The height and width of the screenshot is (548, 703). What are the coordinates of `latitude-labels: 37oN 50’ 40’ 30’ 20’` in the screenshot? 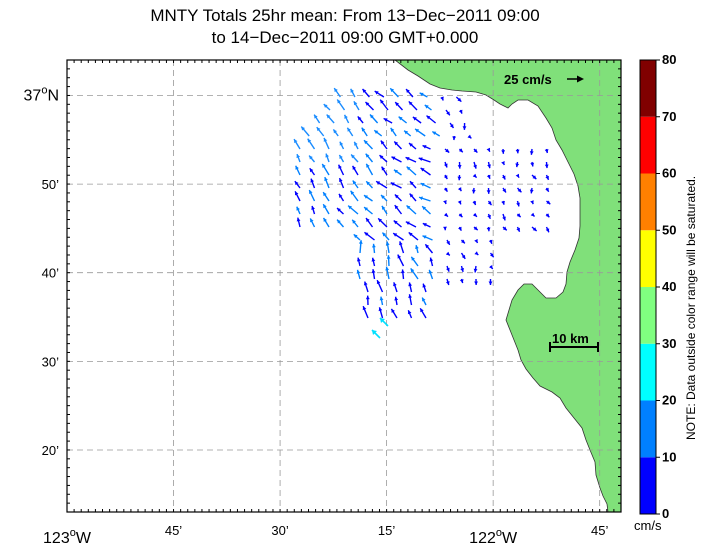 It's located at (42, 271).